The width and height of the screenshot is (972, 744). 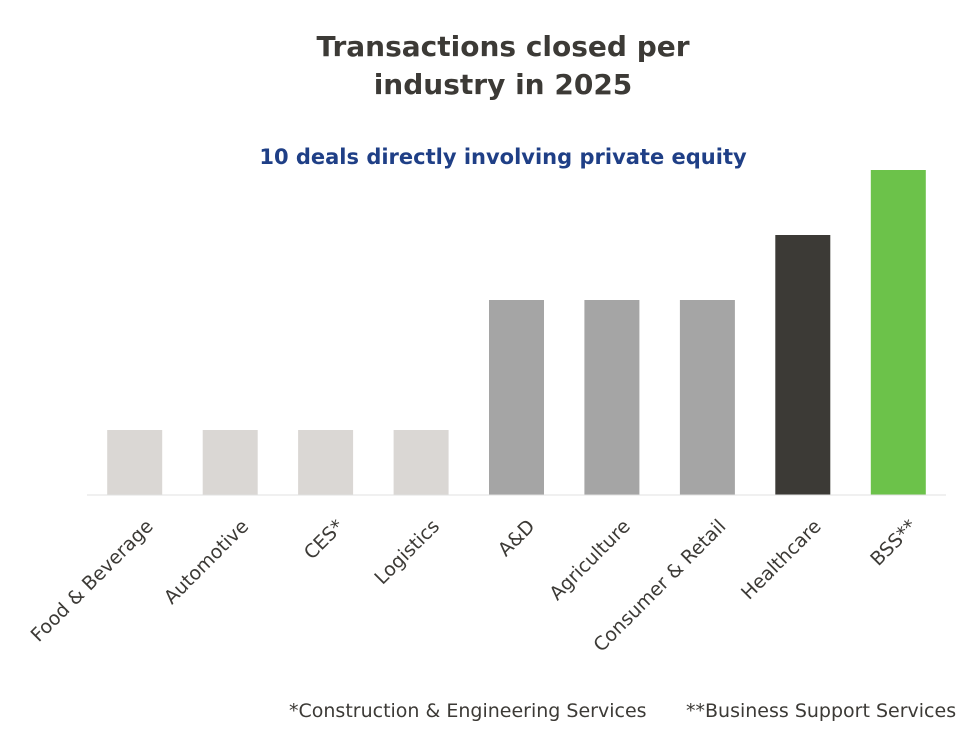 What do you see at coordinates (893, 542) in the screenshot?
I see `x-tick-label: BSS**` at bounding box center [893, 542].